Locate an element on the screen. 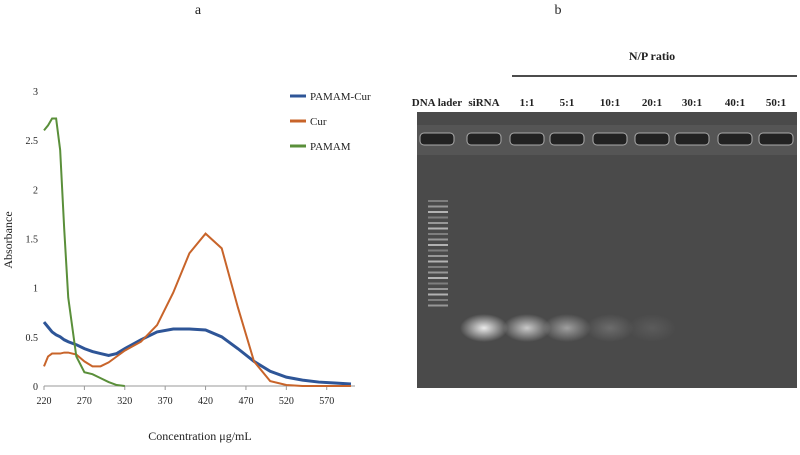  y-tick-label: 3 is located at coordinates (35, 92).